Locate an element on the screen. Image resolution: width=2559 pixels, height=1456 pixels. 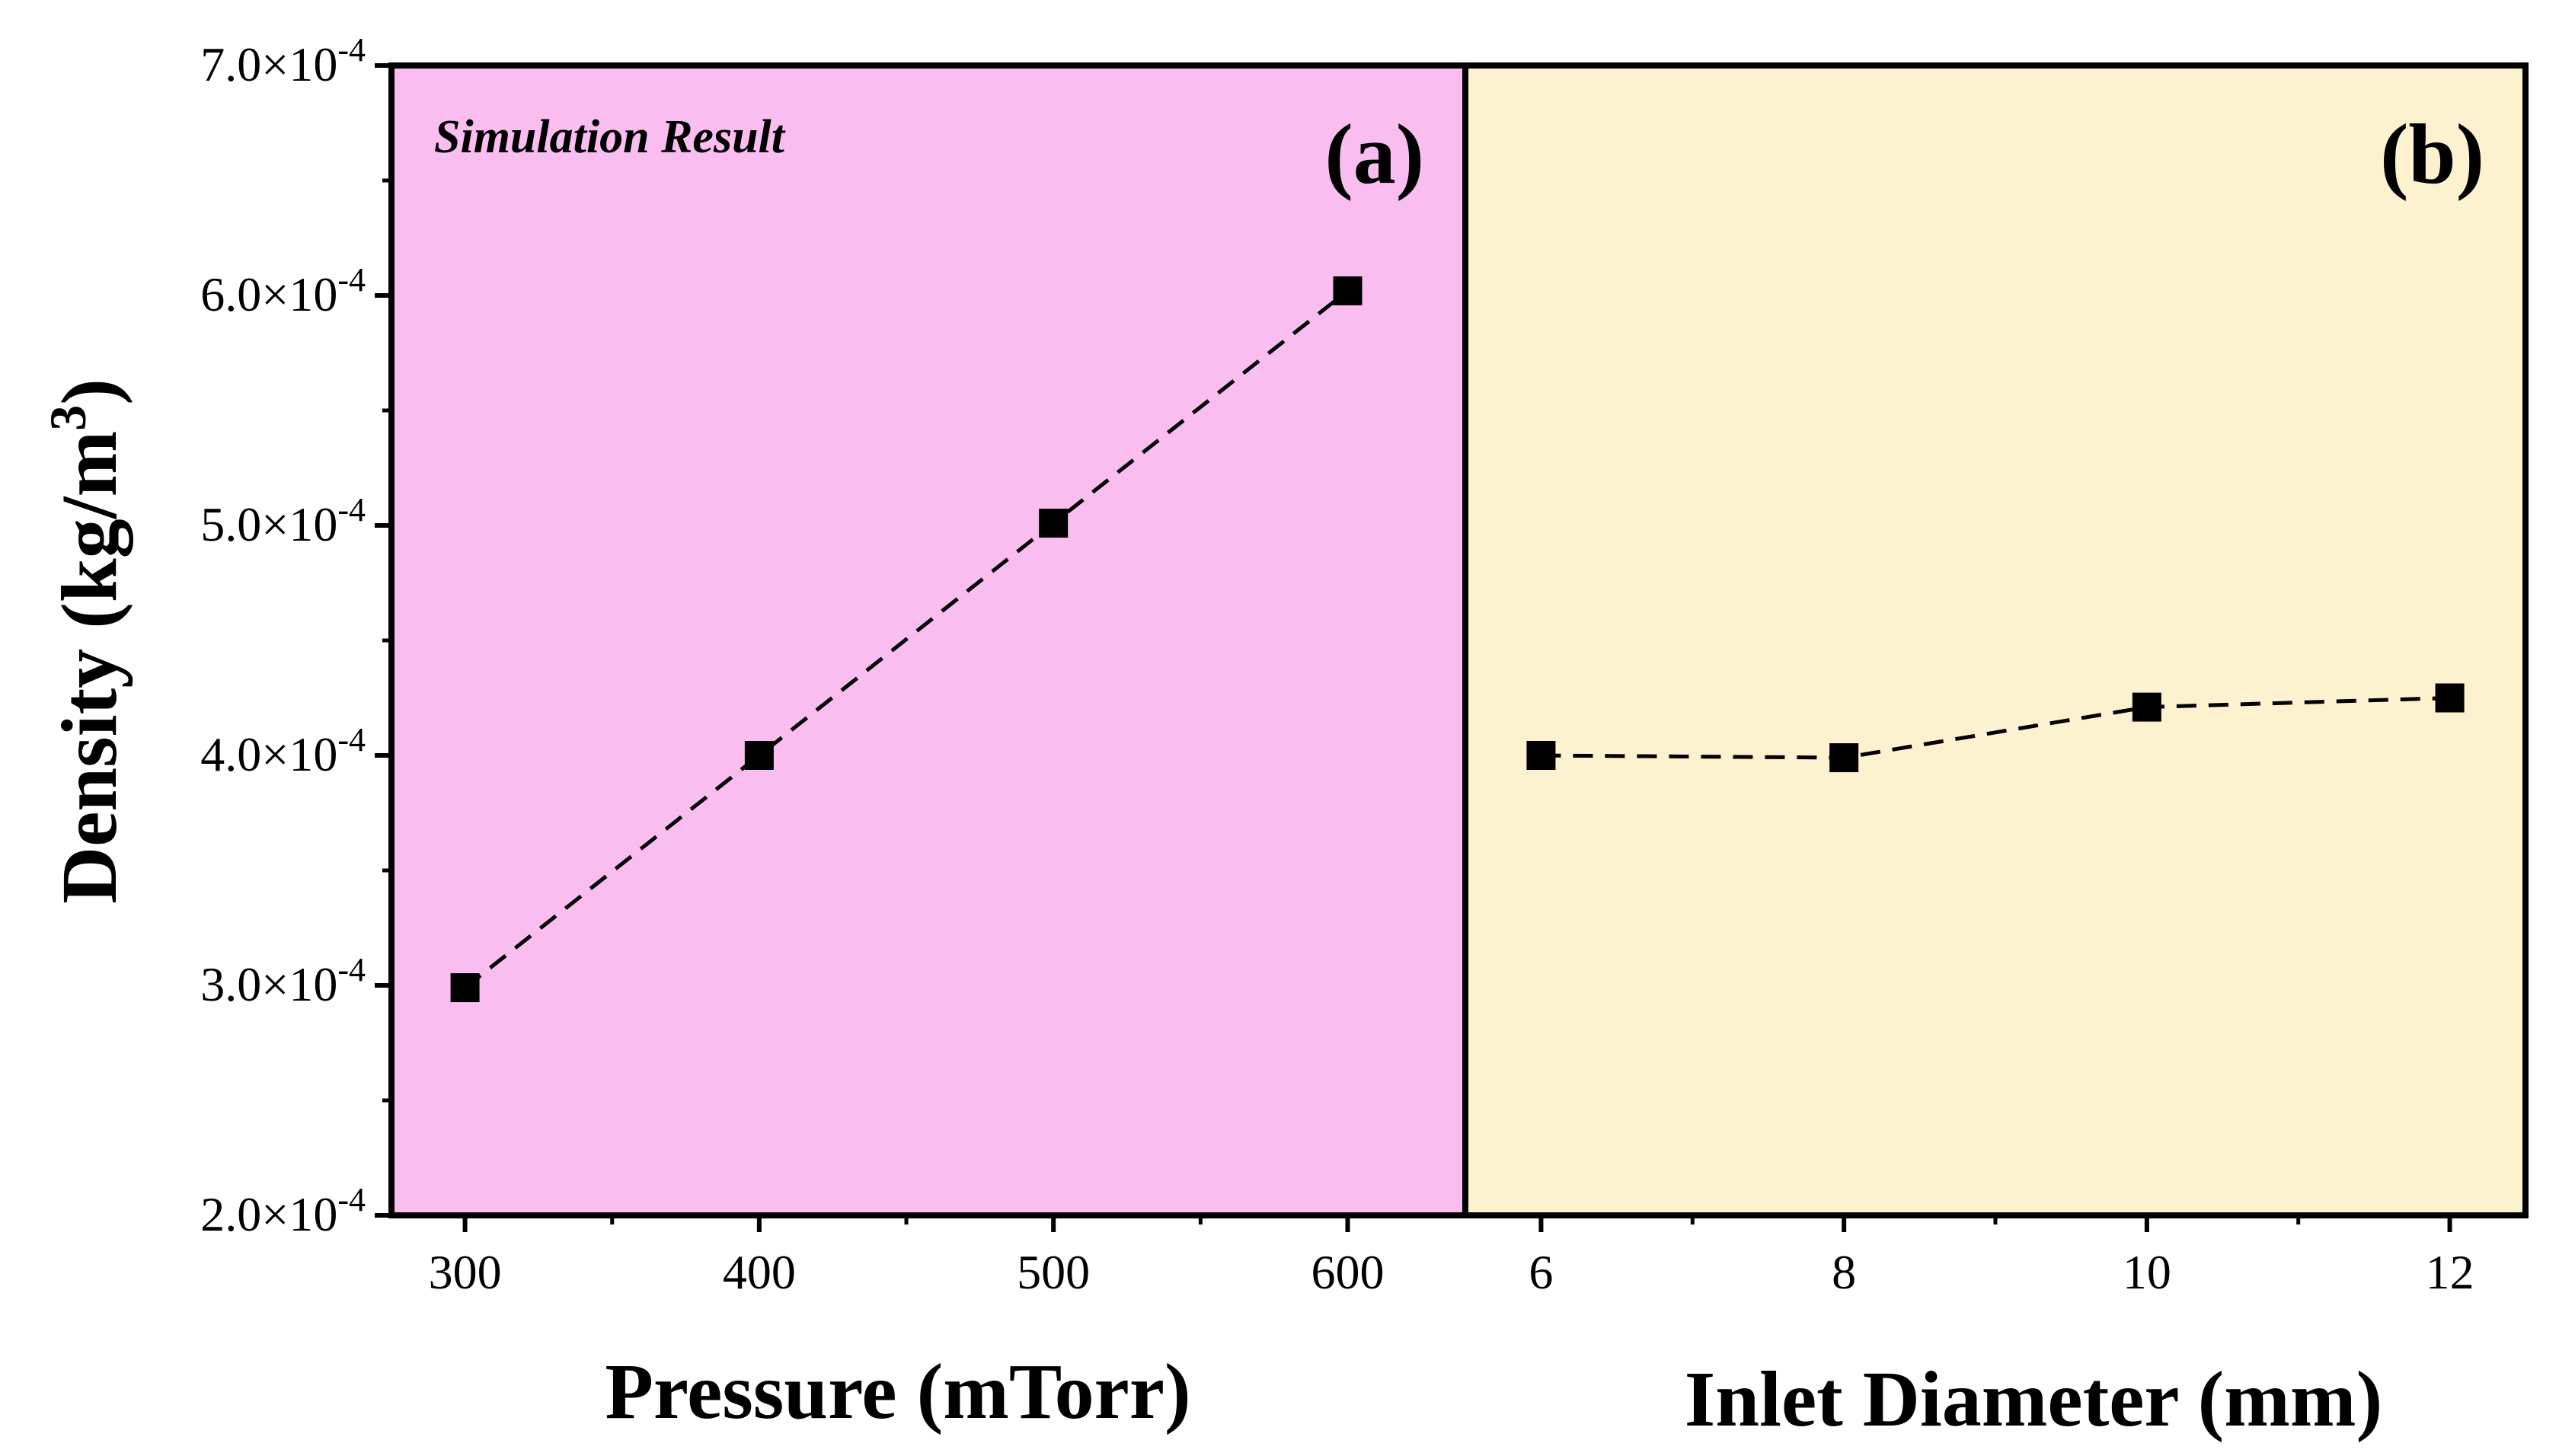
y-tick-label: 7.0×10⁻⁴ is located at coordinates (283, 61).